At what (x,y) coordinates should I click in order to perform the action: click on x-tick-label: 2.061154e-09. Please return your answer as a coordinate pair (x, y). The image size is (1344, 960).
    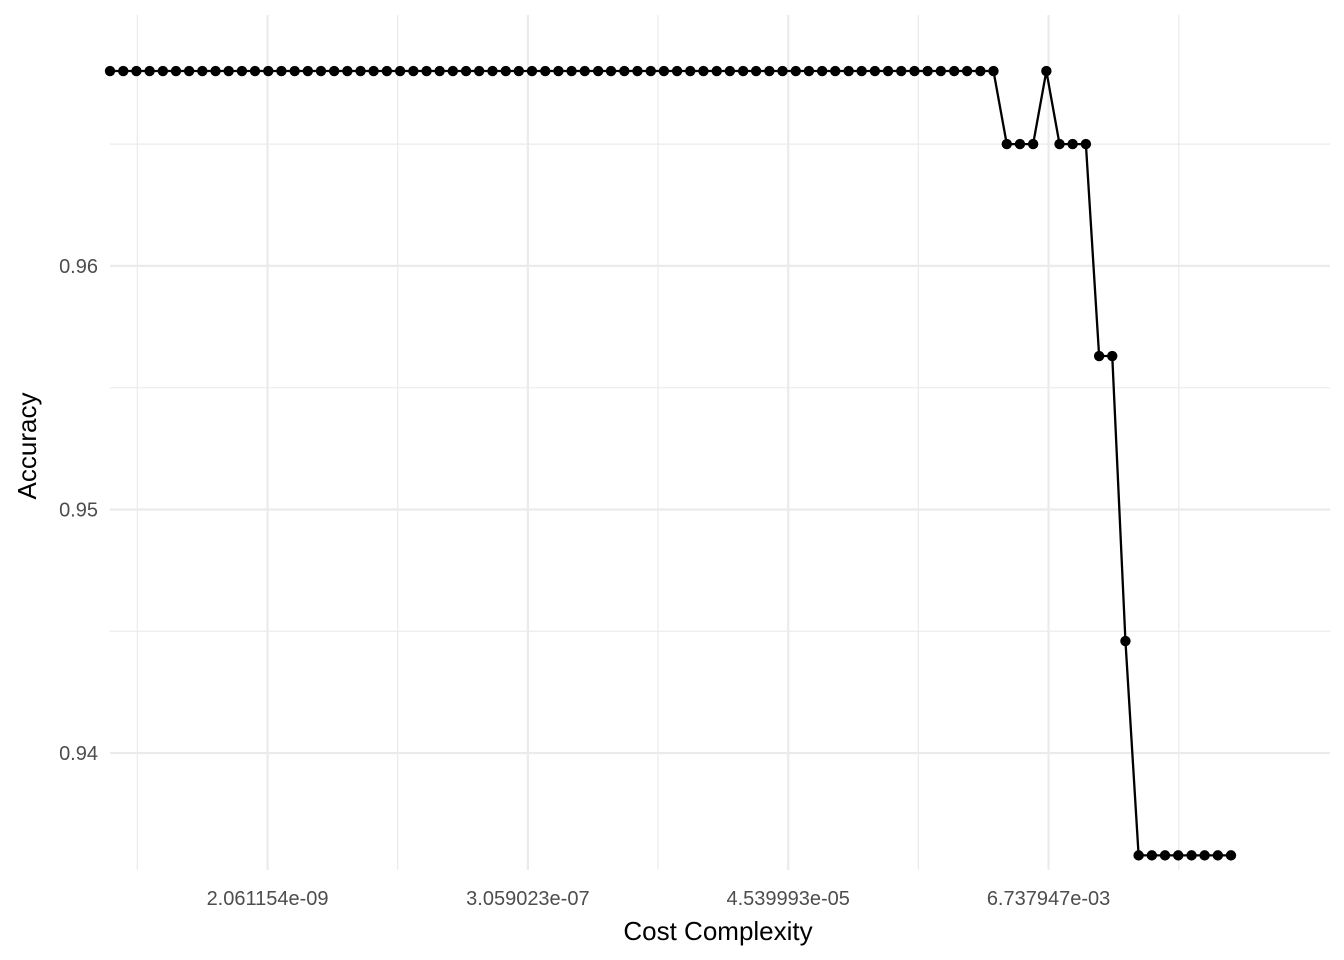
    Looking at the image, I should click on (268, 899).